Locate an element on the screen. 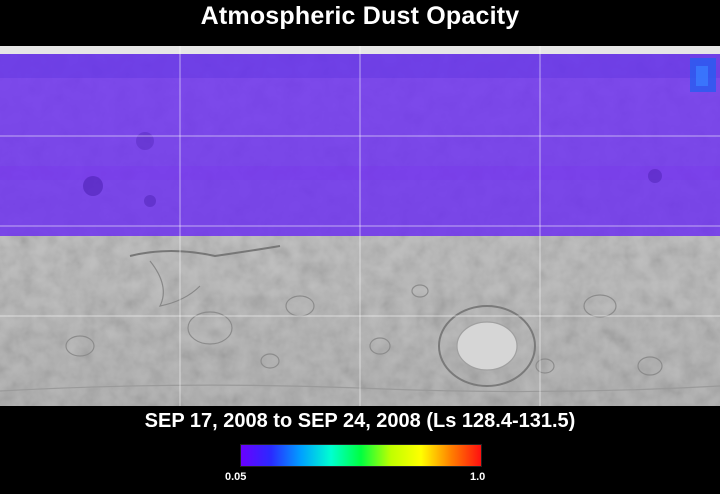  hellas-basin is located at coordinates (487, 346).